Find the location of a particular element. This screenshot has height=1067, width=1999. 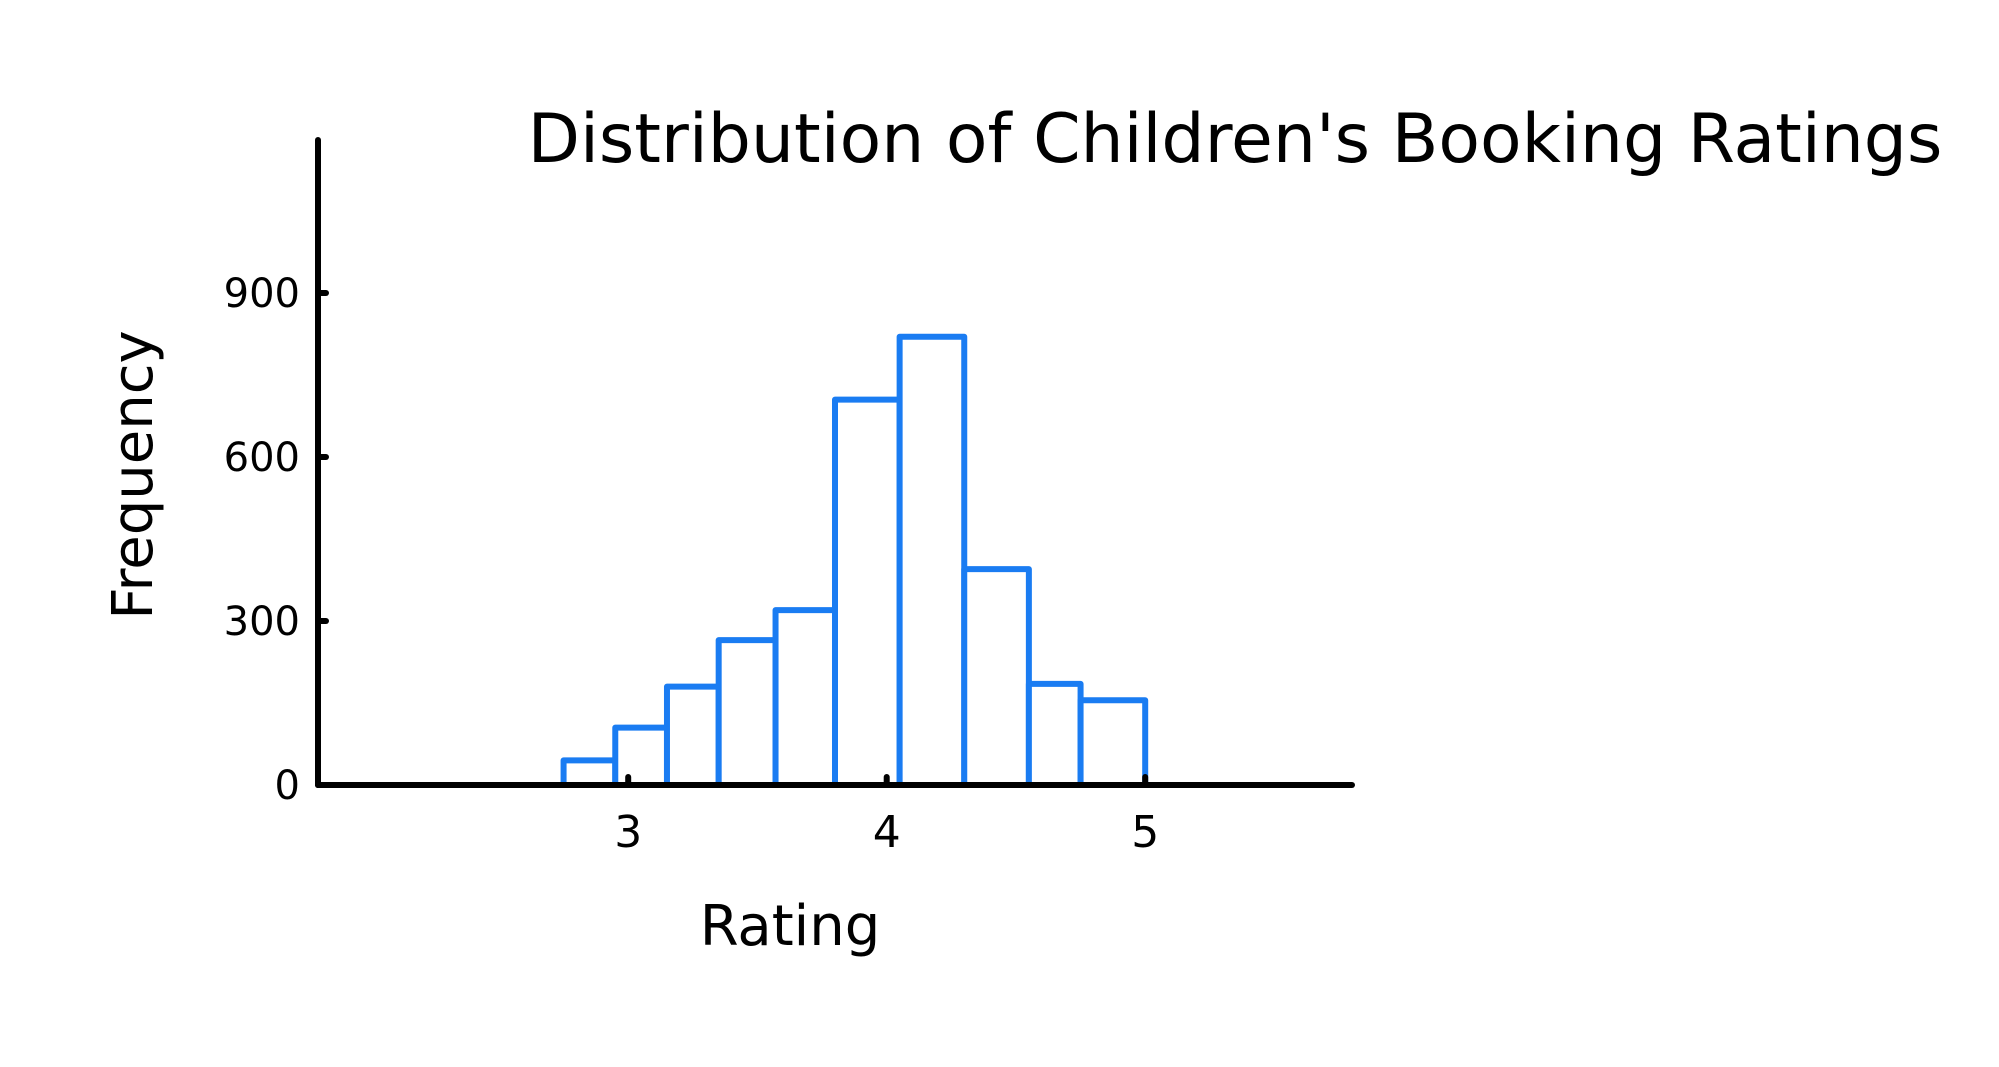

bars-layer is located at coordinates (854, 561).